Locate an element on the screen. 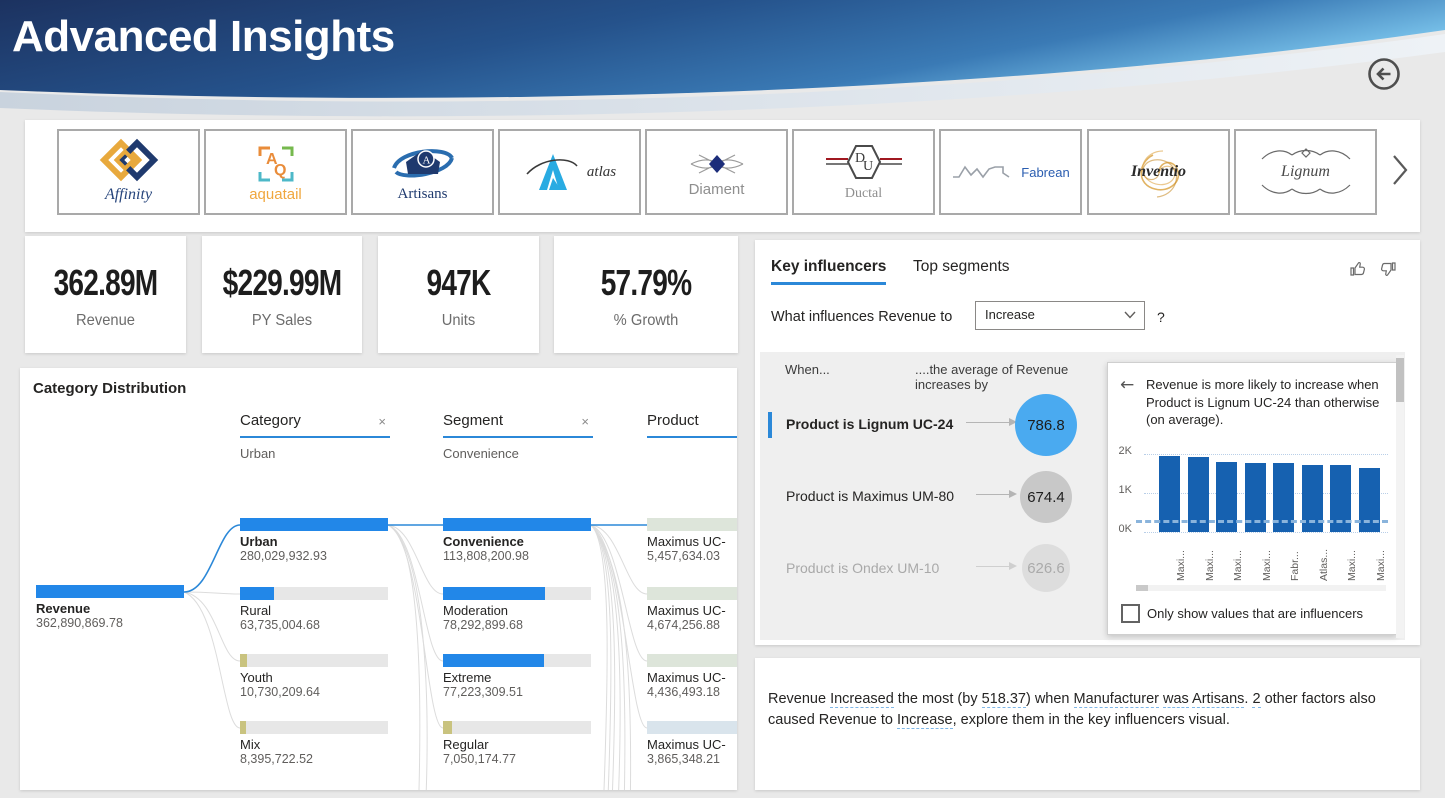  kpi-label: Revenue is located at coordinates (105, 320).